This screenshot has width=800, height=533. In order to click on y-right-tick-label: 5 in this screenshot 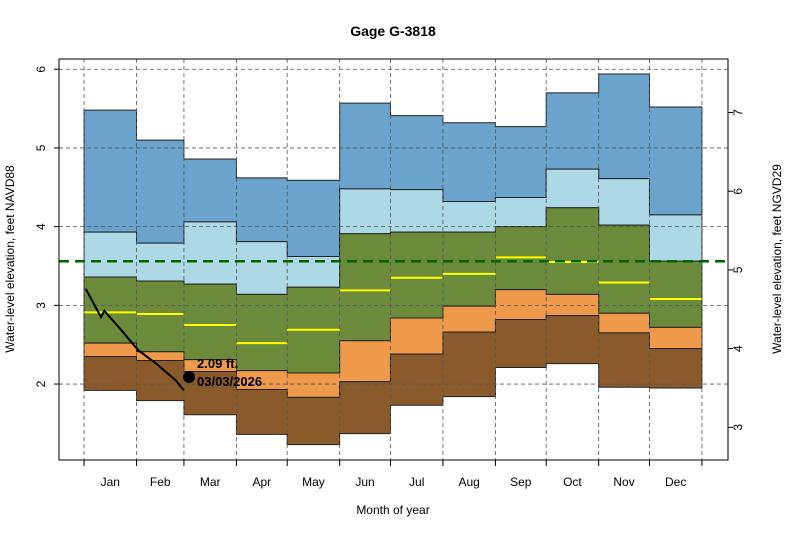, I will do `click(738, 269)`.